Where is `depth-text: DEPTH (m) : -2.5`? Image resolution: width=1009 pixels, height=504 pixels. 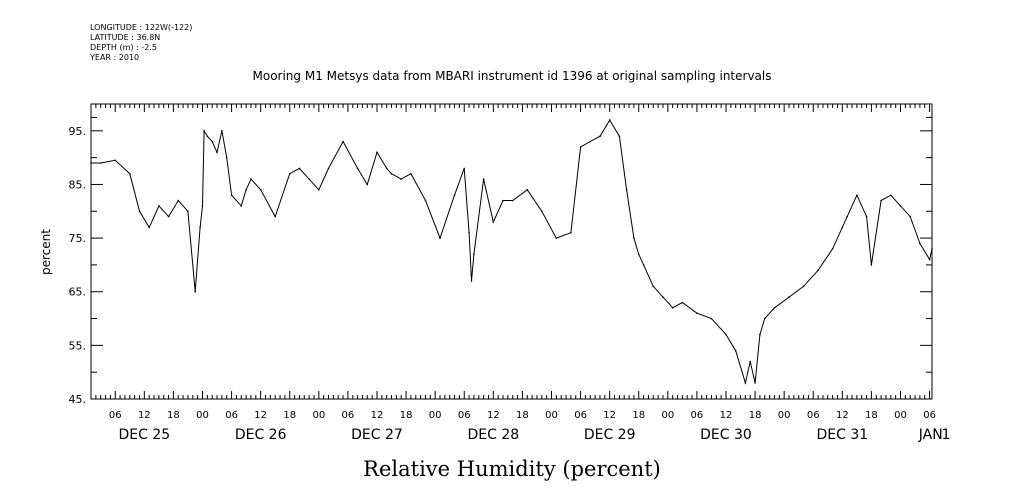
depth-text: DEPTH (m) : -2.5 is located at coordinates (123, 47).